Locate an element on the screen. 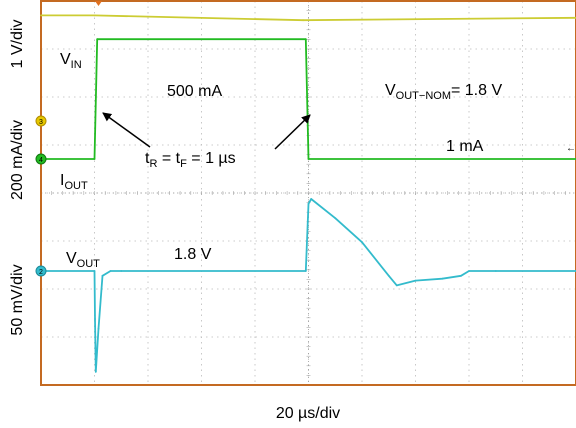 The image size is (576, 428). channel-marker-4: 4 is located at coordinates (41, 159).